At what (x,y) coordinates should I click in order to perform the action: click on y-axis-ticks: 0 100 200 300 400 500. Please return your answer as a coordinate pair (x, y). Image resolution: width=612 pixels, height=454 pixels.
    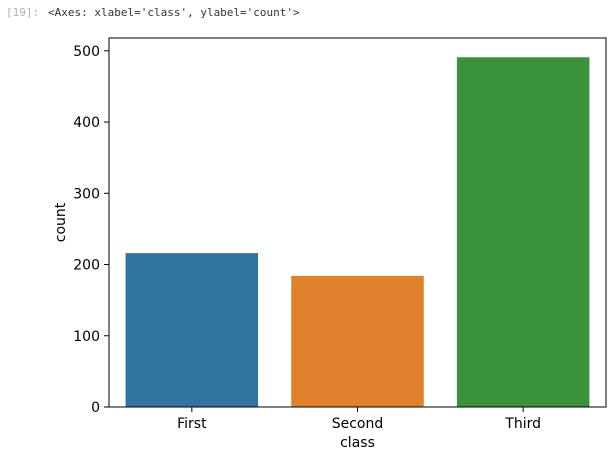
    Looking at the image, I should click on (91, 230).